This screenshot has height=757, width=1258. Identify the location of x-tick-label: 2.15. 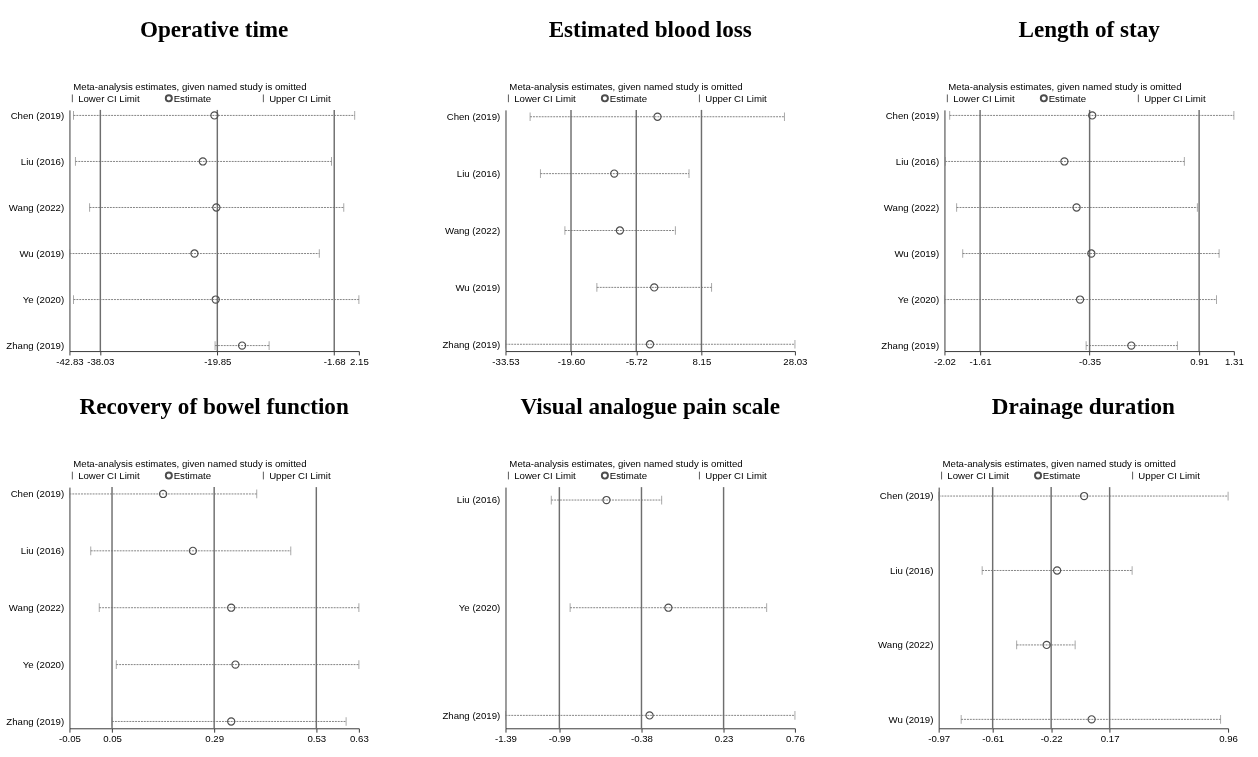
(359, 362).